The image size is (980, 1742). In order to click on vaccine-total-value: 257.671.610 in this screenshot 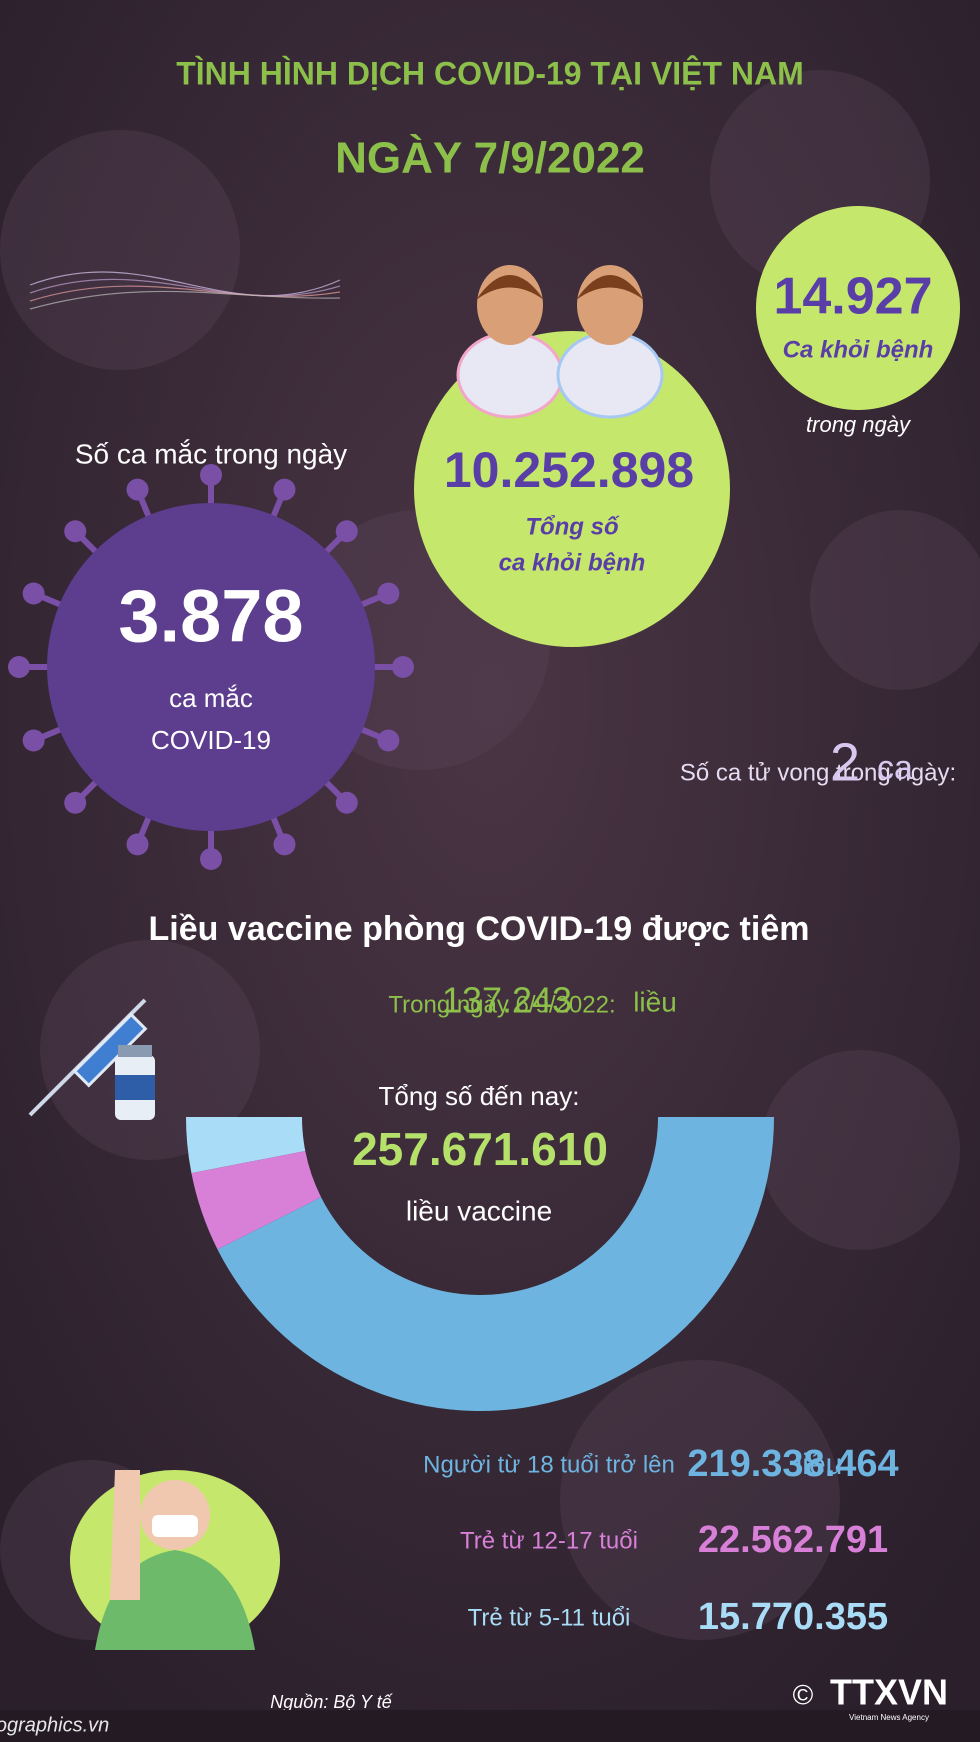, I will do `click(480, 1149)`.